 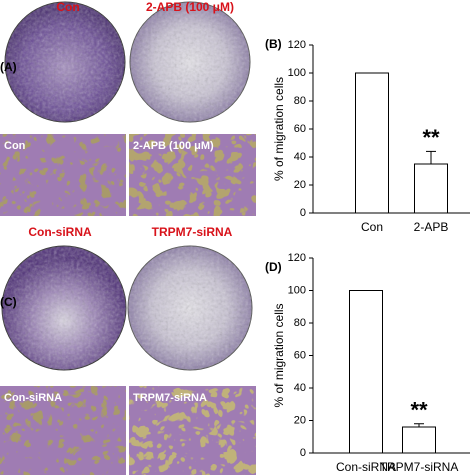 What do you see at coordinates (170, 398) in the screenshot?
I see `micrograph-label: TRPM7-siRNA` at bounding box center [170, 398].